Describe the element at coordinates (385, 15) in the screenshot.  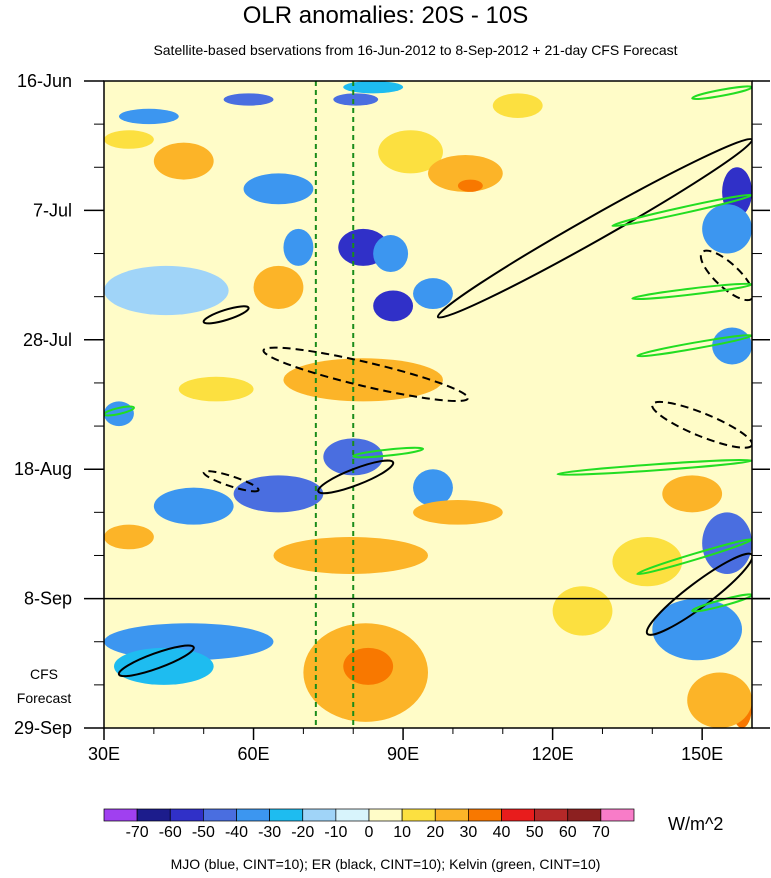
I see `chart-title: OLR anomalies: 20S - 10S` at that location.